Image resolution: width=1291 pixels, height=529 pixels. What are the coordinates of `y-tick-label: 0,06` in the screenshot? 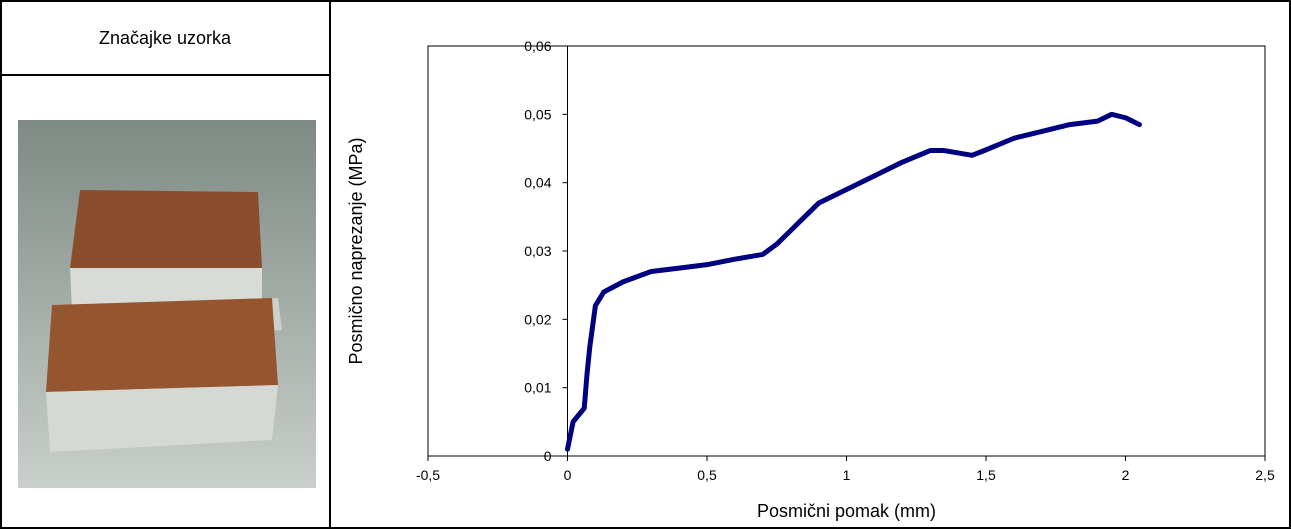 It's located at (537, 46).